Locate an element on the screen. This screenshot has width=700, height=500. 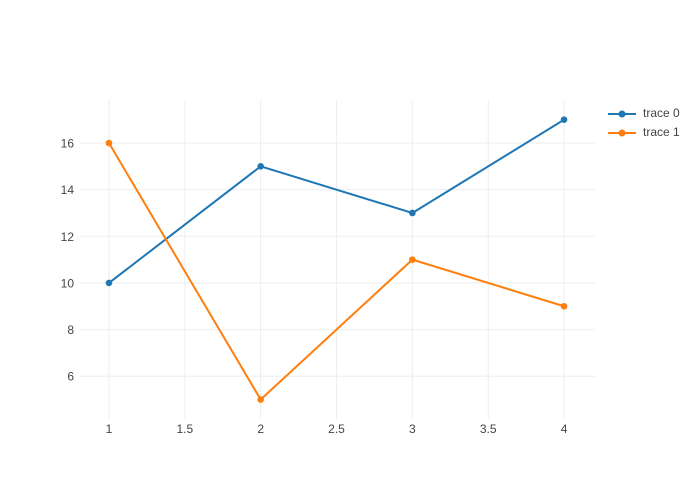
x-tick-label: 1 is located at coordinates (109, 429).